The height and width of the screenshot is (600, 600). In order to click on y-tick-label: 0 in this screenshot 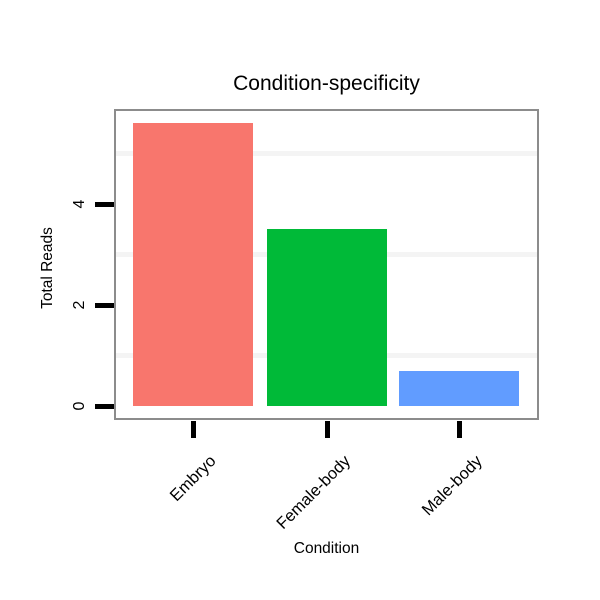, I will do `click(79, 406)`.